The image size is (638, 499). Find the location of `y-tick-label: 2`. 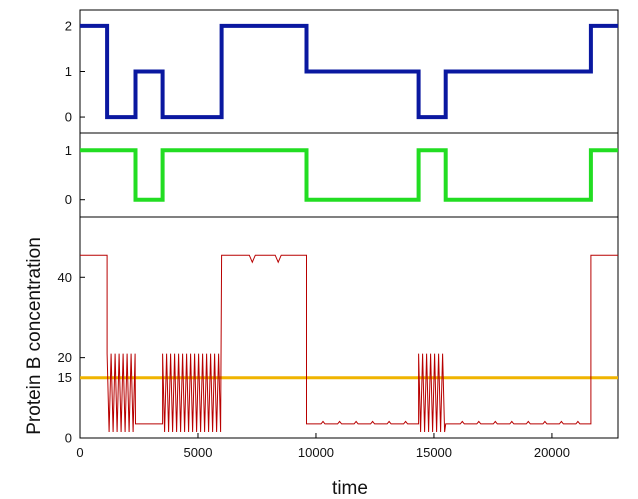

y-tick-label: 2 is located at coordinates (68, 25).